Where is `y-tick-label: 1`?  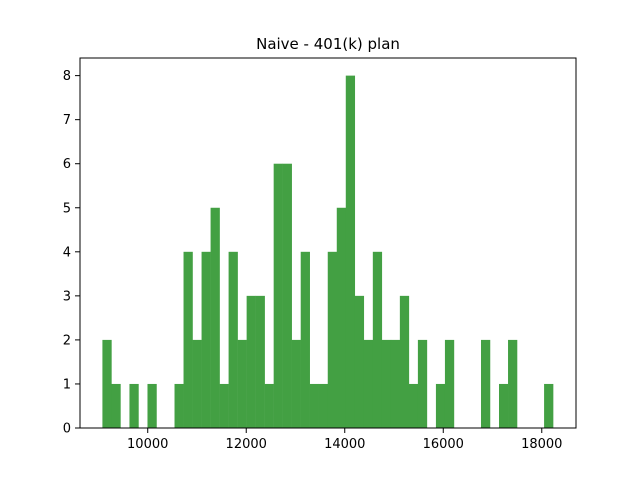
y-tick-label: 1 is located at coordinates (67, 384).